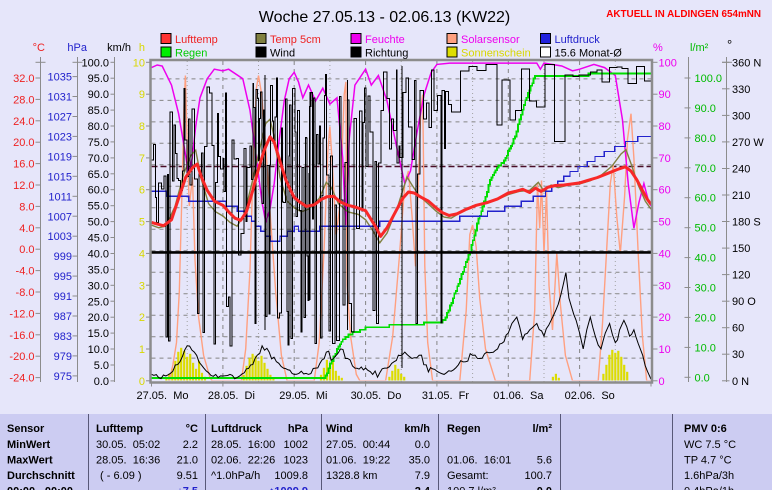 The height and width of the screenshot is (490, 772). What do you see at coordinates (23, 79) in the screenshot?
I see `svg-text: 32.0` at bounding box center [23, 79].